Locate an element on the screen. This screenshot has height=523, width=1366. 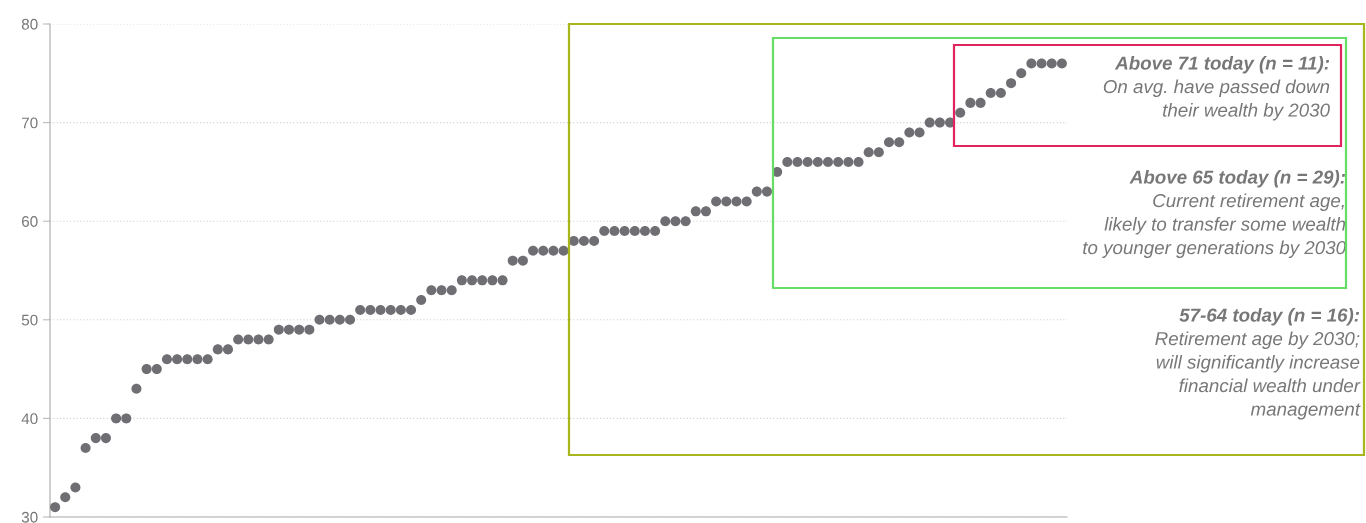
y-tick-label: 60 is located at coordinates (29, 221).